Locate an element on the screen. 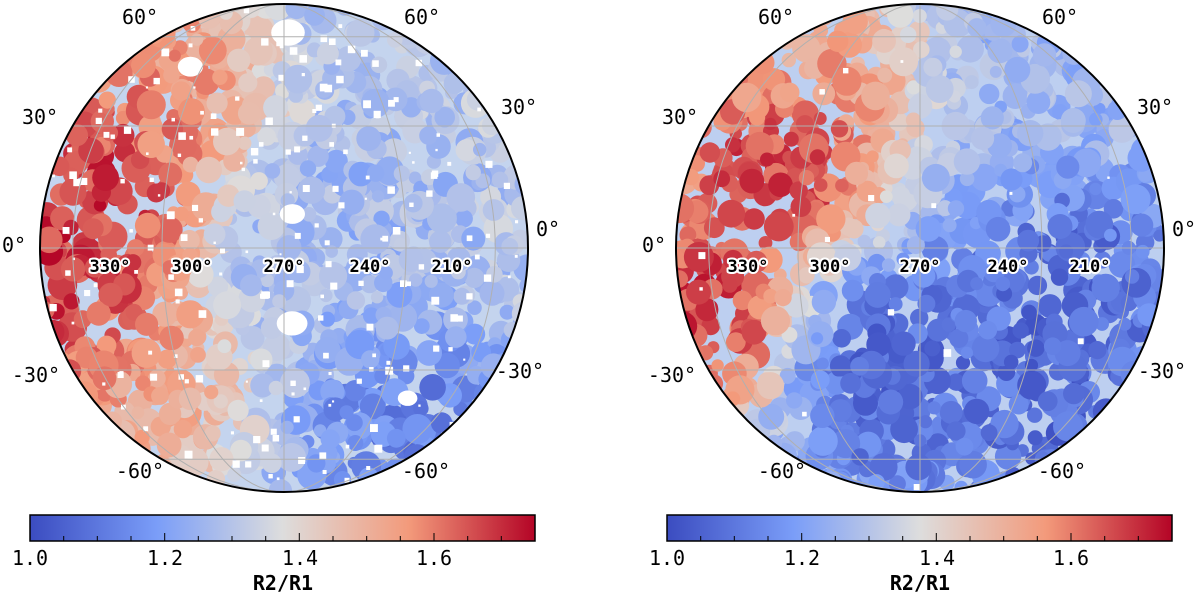 The height and width of the screenshot is (599, 1200). graticule-meridian is located at coordinates (223, 248).